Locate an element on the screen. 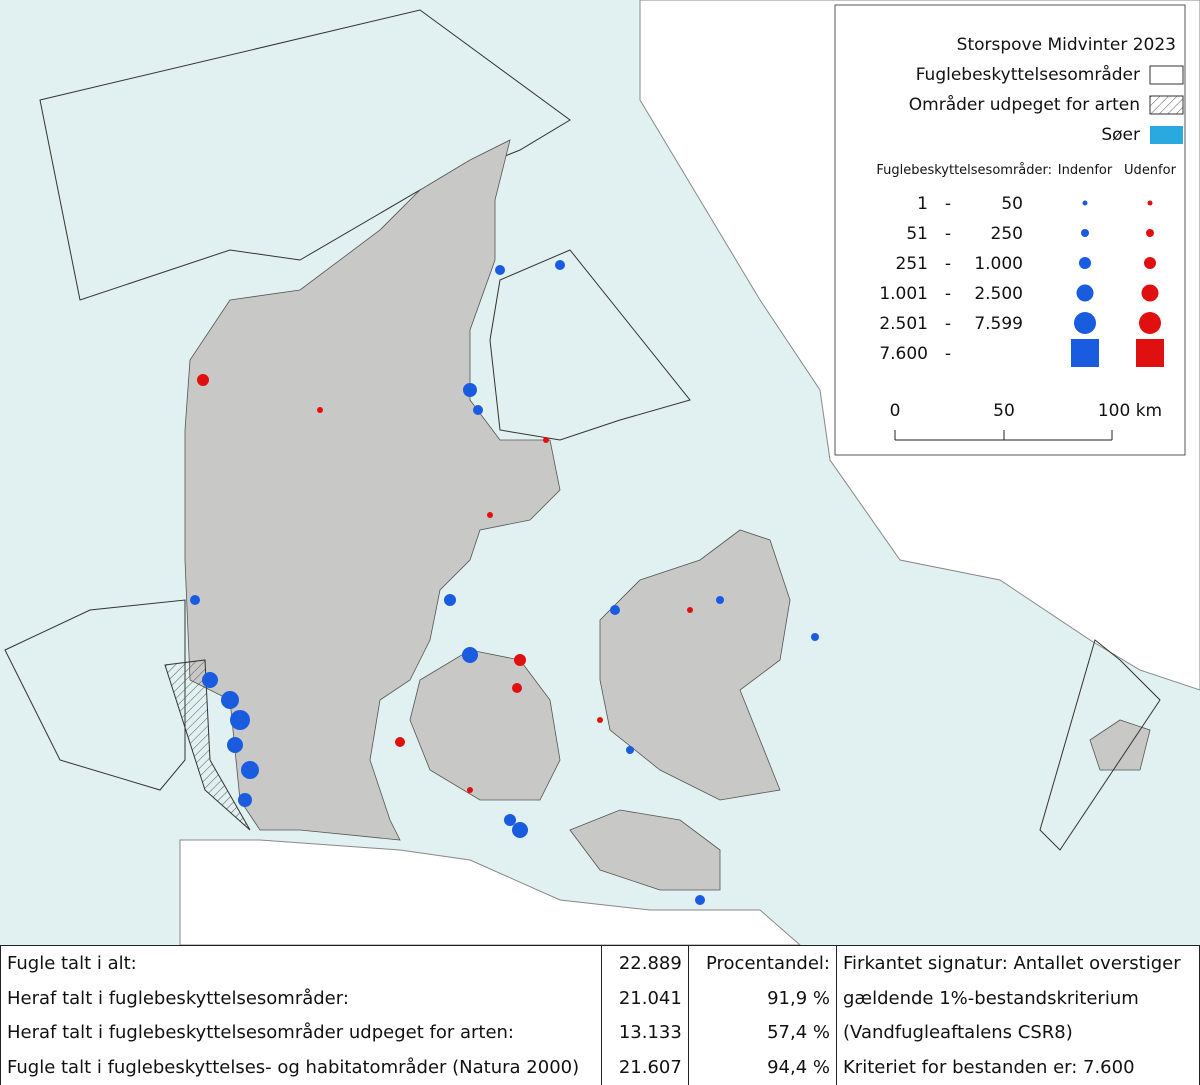  table-cell: 94,4 % is located at coordinates (762, 1067).